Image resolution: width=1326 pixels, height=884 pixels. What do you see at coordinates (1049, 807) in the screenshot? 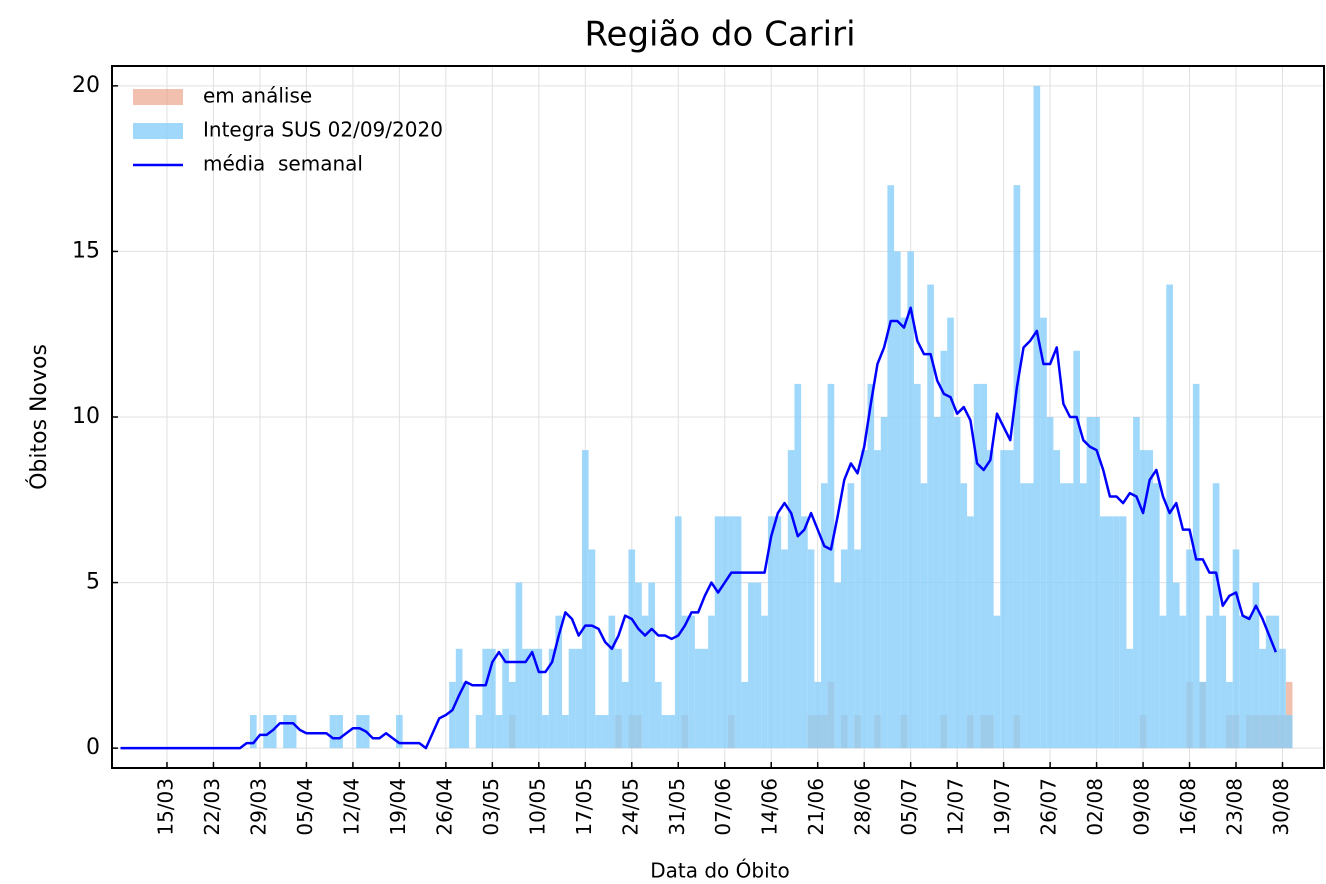
I see `x-tick-label: 26/07` at bounding box center [1049, 807].